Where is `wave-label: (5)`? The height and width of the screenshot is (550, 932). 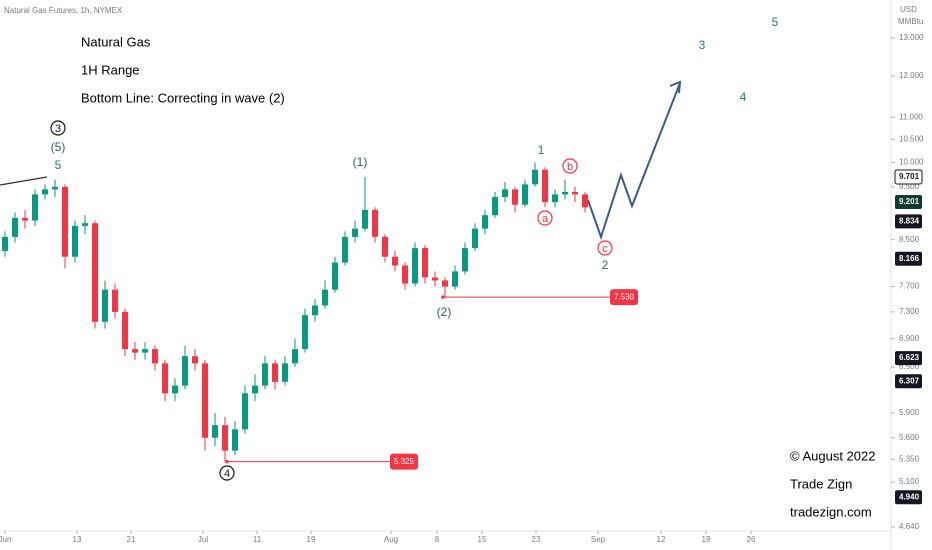
wave-label: (5) is located at coordinates (58, 147).